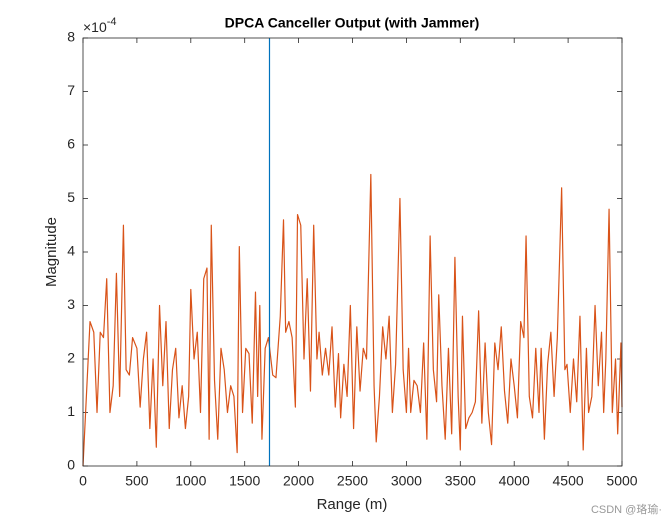  Describe the element at coordinates (71, 197) in the screenshot. I see `y-tick-label: 5` at that location.